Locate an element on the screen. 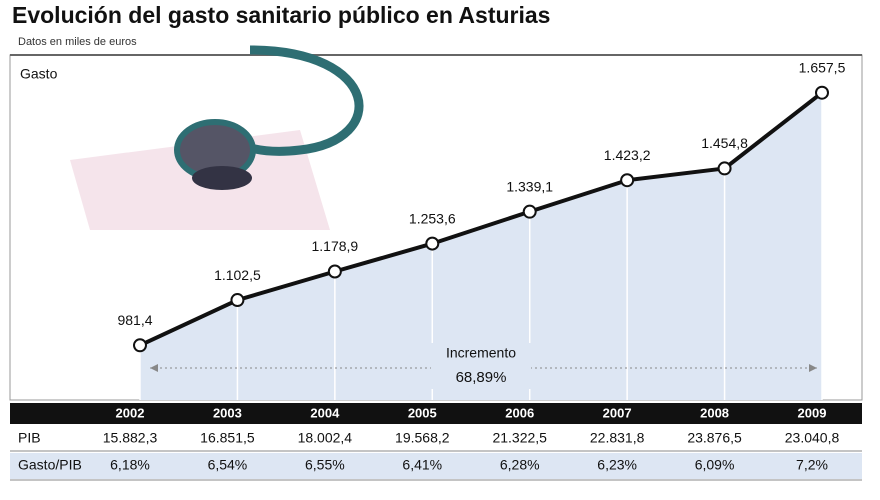 The image size is (880, 500). table-cell: 6,28% is located at coordinates (520, 465).